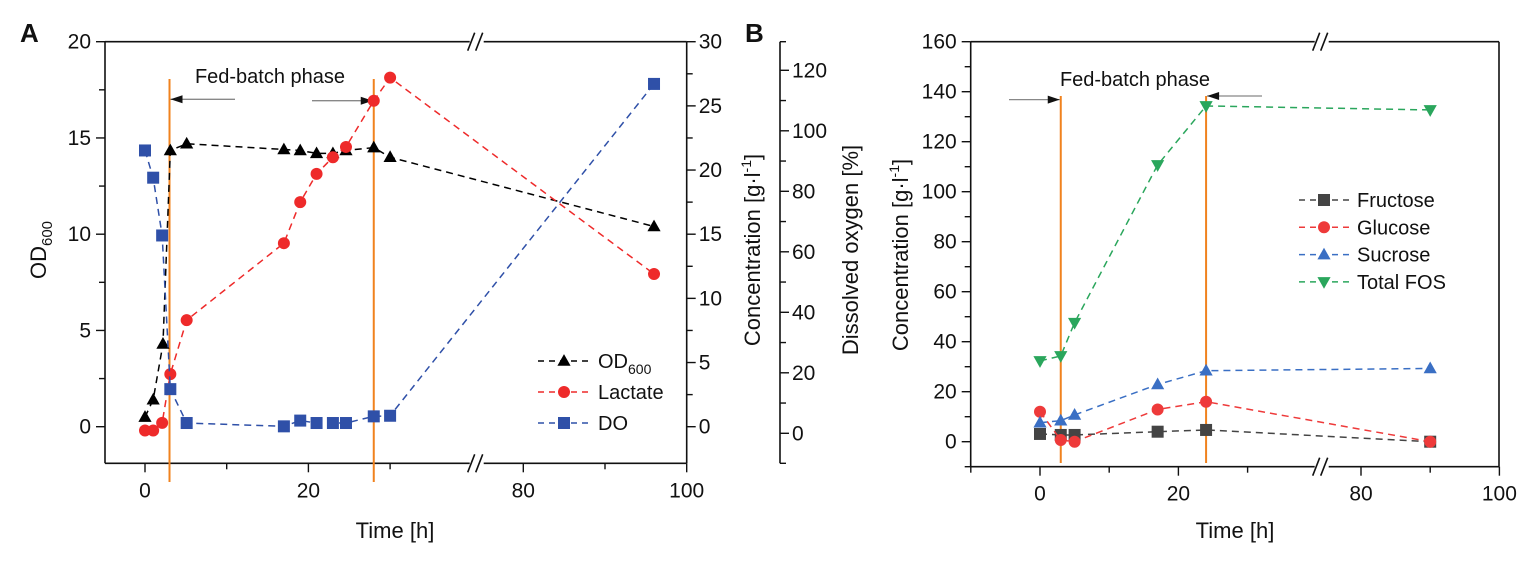 This screenshot has width=1535, height=562. I want to click on y-axis-title-sup: -1, so click(894, 171).